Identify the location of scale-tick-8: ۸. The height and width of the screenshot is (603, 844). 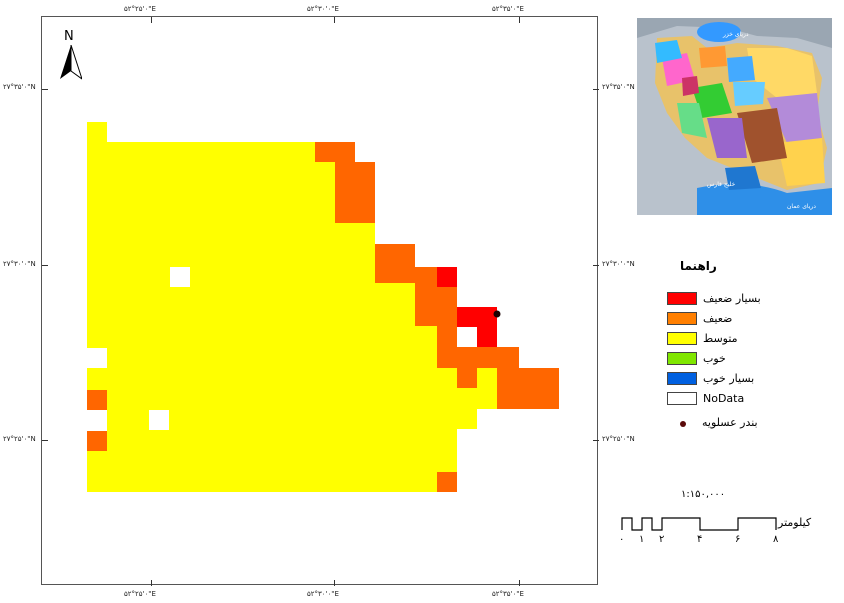
(776, 539).